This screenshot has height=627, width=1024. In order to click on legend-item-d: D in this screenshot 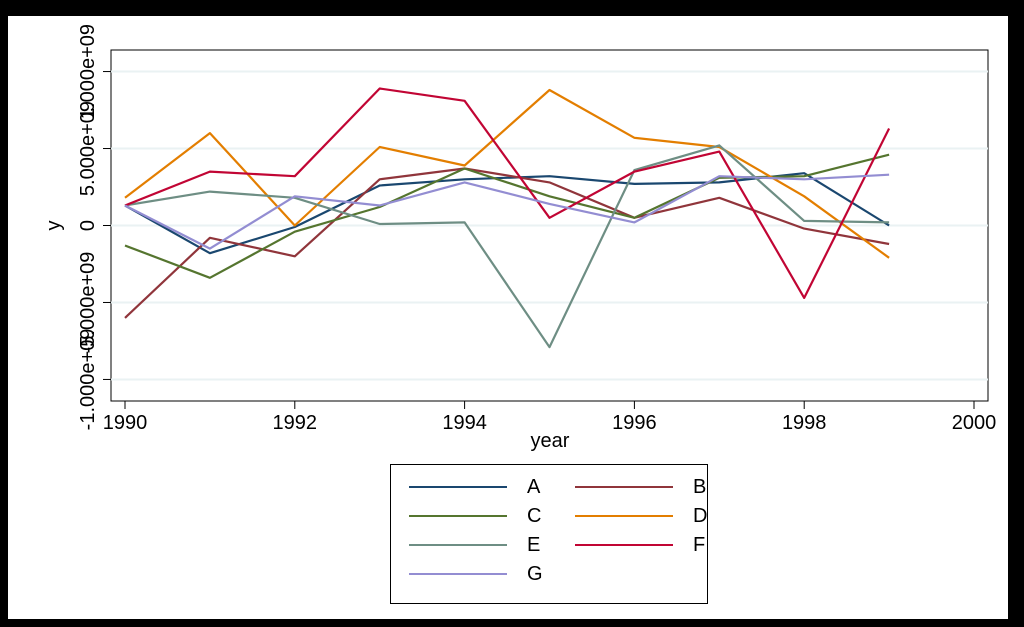, I will do `click(641, 516)`.